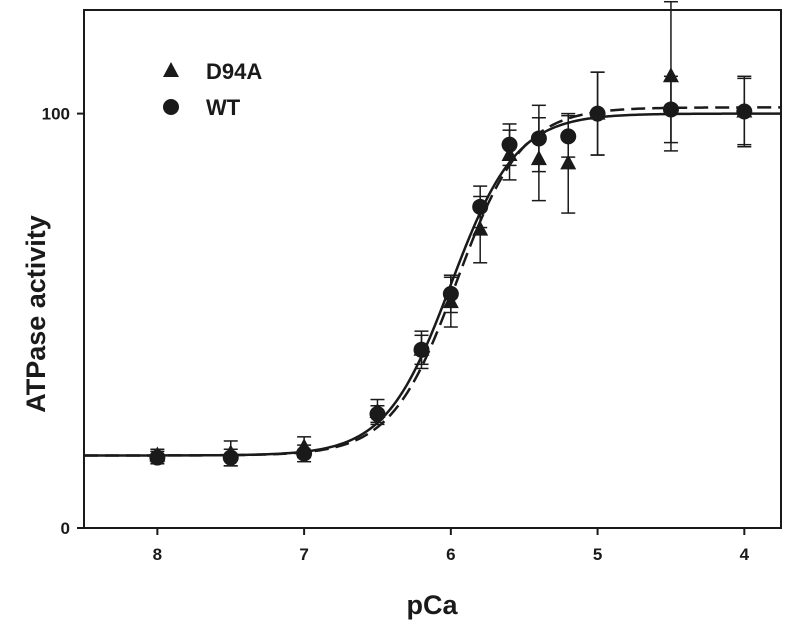 This screenshot has height=632, width=800. Describe the element at coordinates (303, 554) in the screenshot. I see `x-tick-label: 7` at that location.